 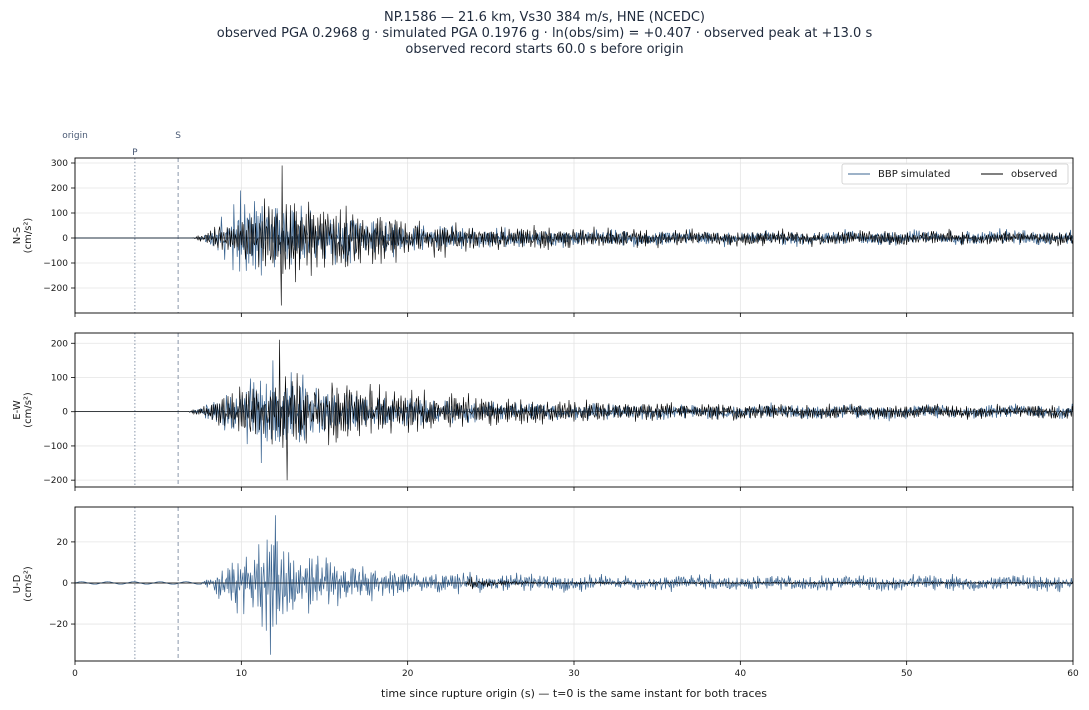 I want to click on y-axis-label: U-D(cm/s²), so click(x=23, y=584).